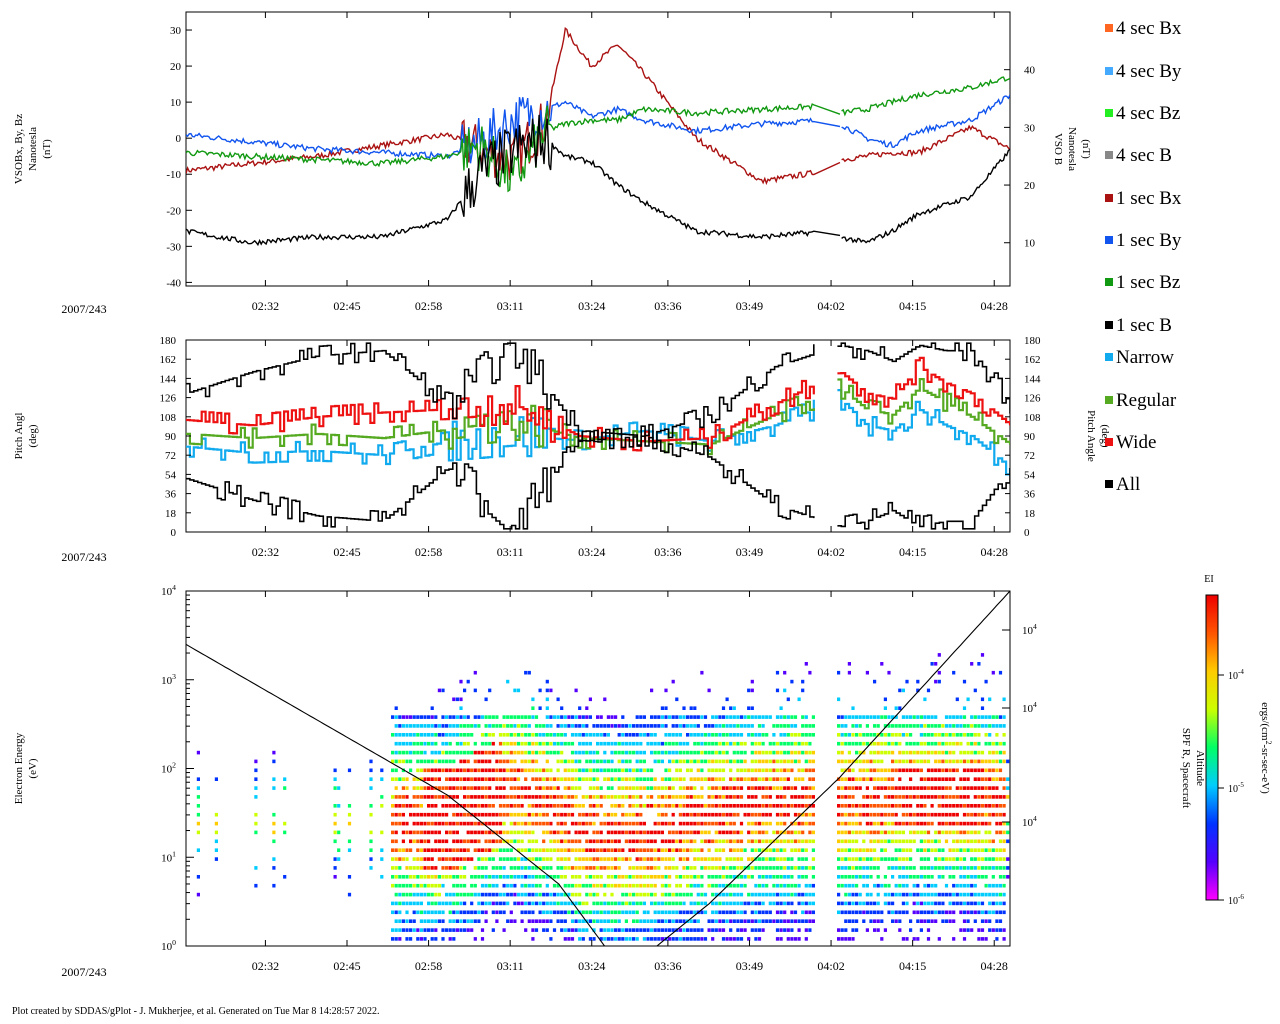  What do you see at coordinates (1142, 113) in the screenshot?
I see `legend-4sec-bz: 4 sec Bz` at bounding box center [1142, 113].